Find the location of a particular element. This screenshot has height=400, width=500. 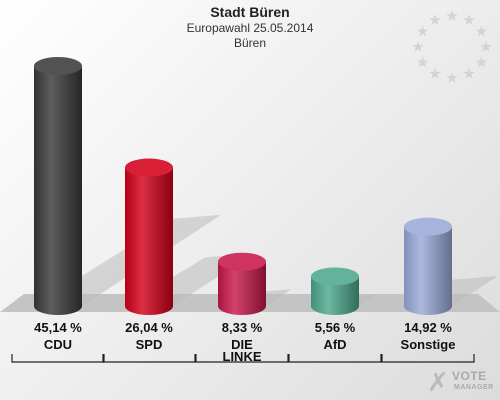

category-label: AfD is located at coordinates (334, 344).